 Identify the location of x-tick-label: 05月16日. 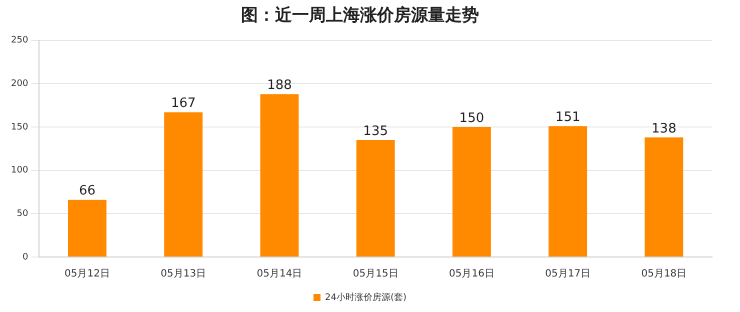
(471, 274).